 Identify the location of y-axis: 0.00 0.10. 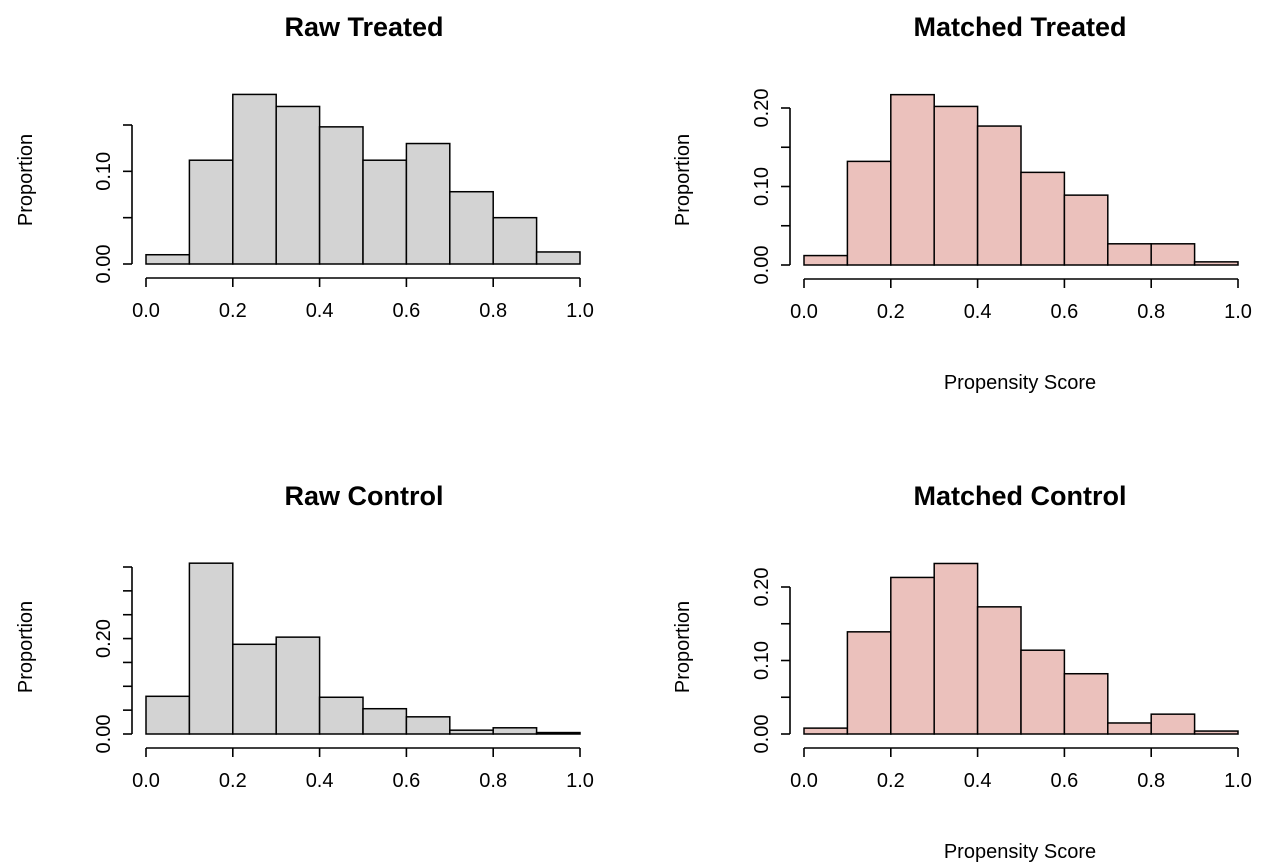
(113, 204).